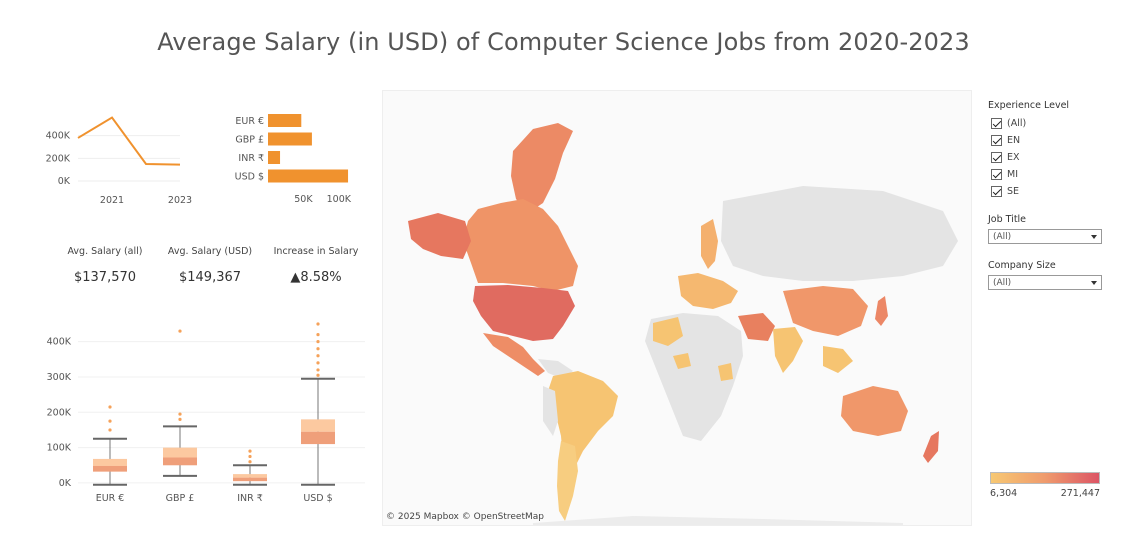 The height and width of the screenshot is (542, 1127). I want to click on experience-option-se: SE, so click(1046, 191).